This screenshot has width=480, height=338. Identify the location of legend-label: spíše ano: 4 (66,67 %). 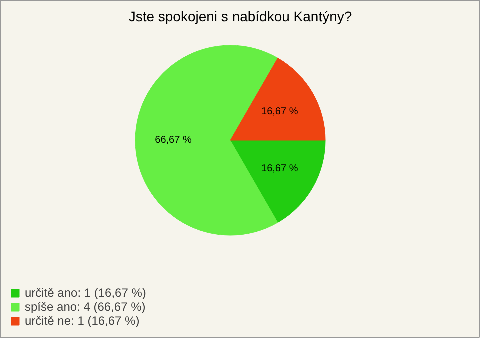
(85, 307).